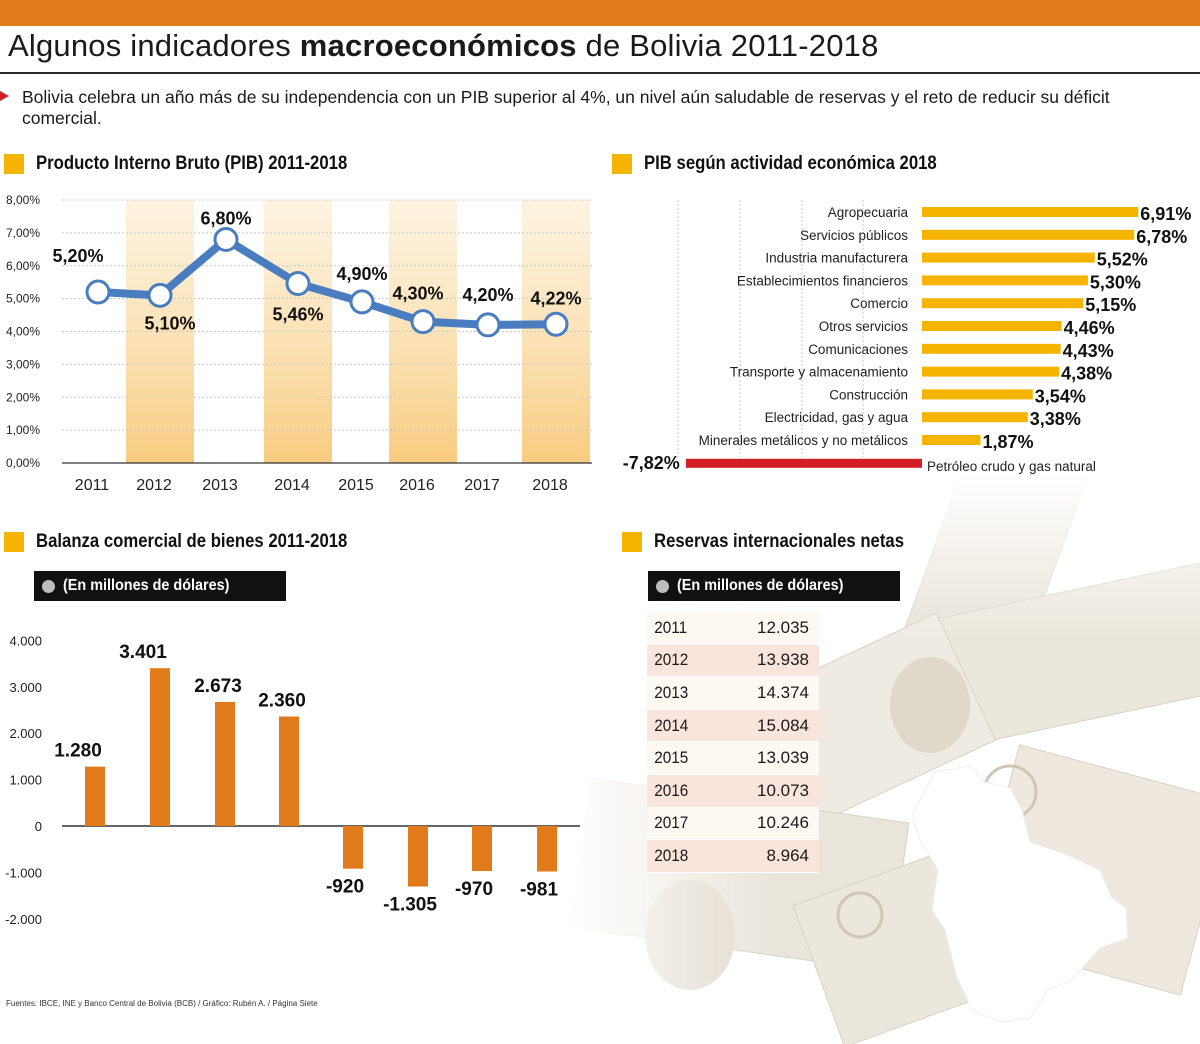 The width and height of the screenshot is (1200, 1044). Describe the element at coordinates (438, 45) in the screenshot. I see `title-bold: macroeconómicos` at that location.